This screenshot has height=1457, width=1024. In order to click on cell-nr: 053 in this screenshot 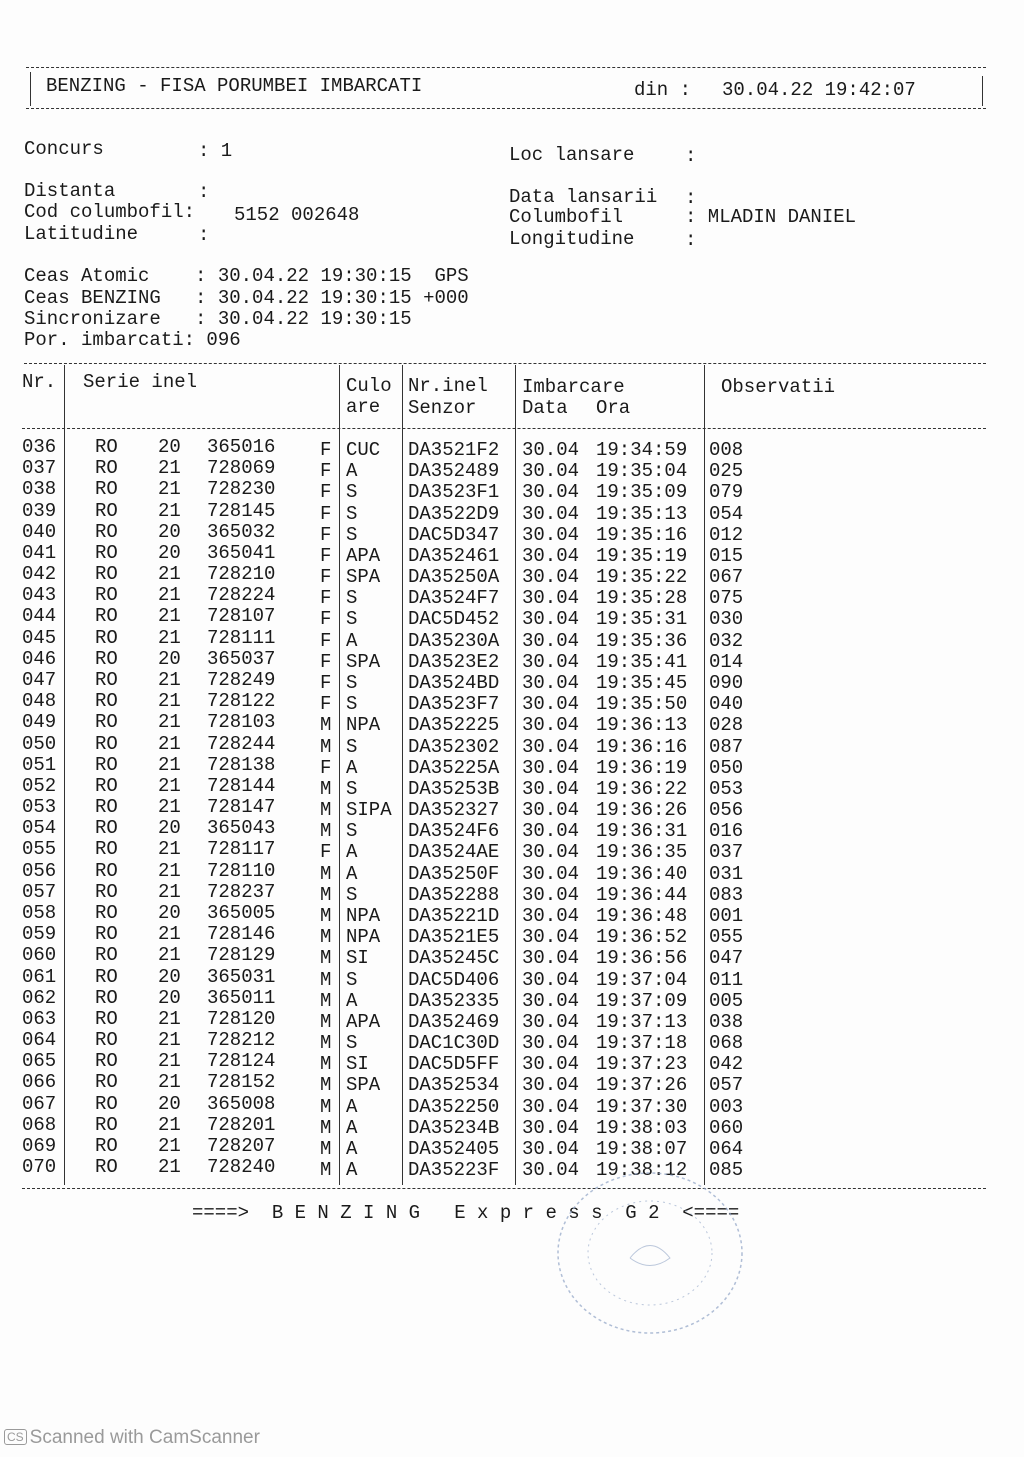, I will do `click(39, 807)`.